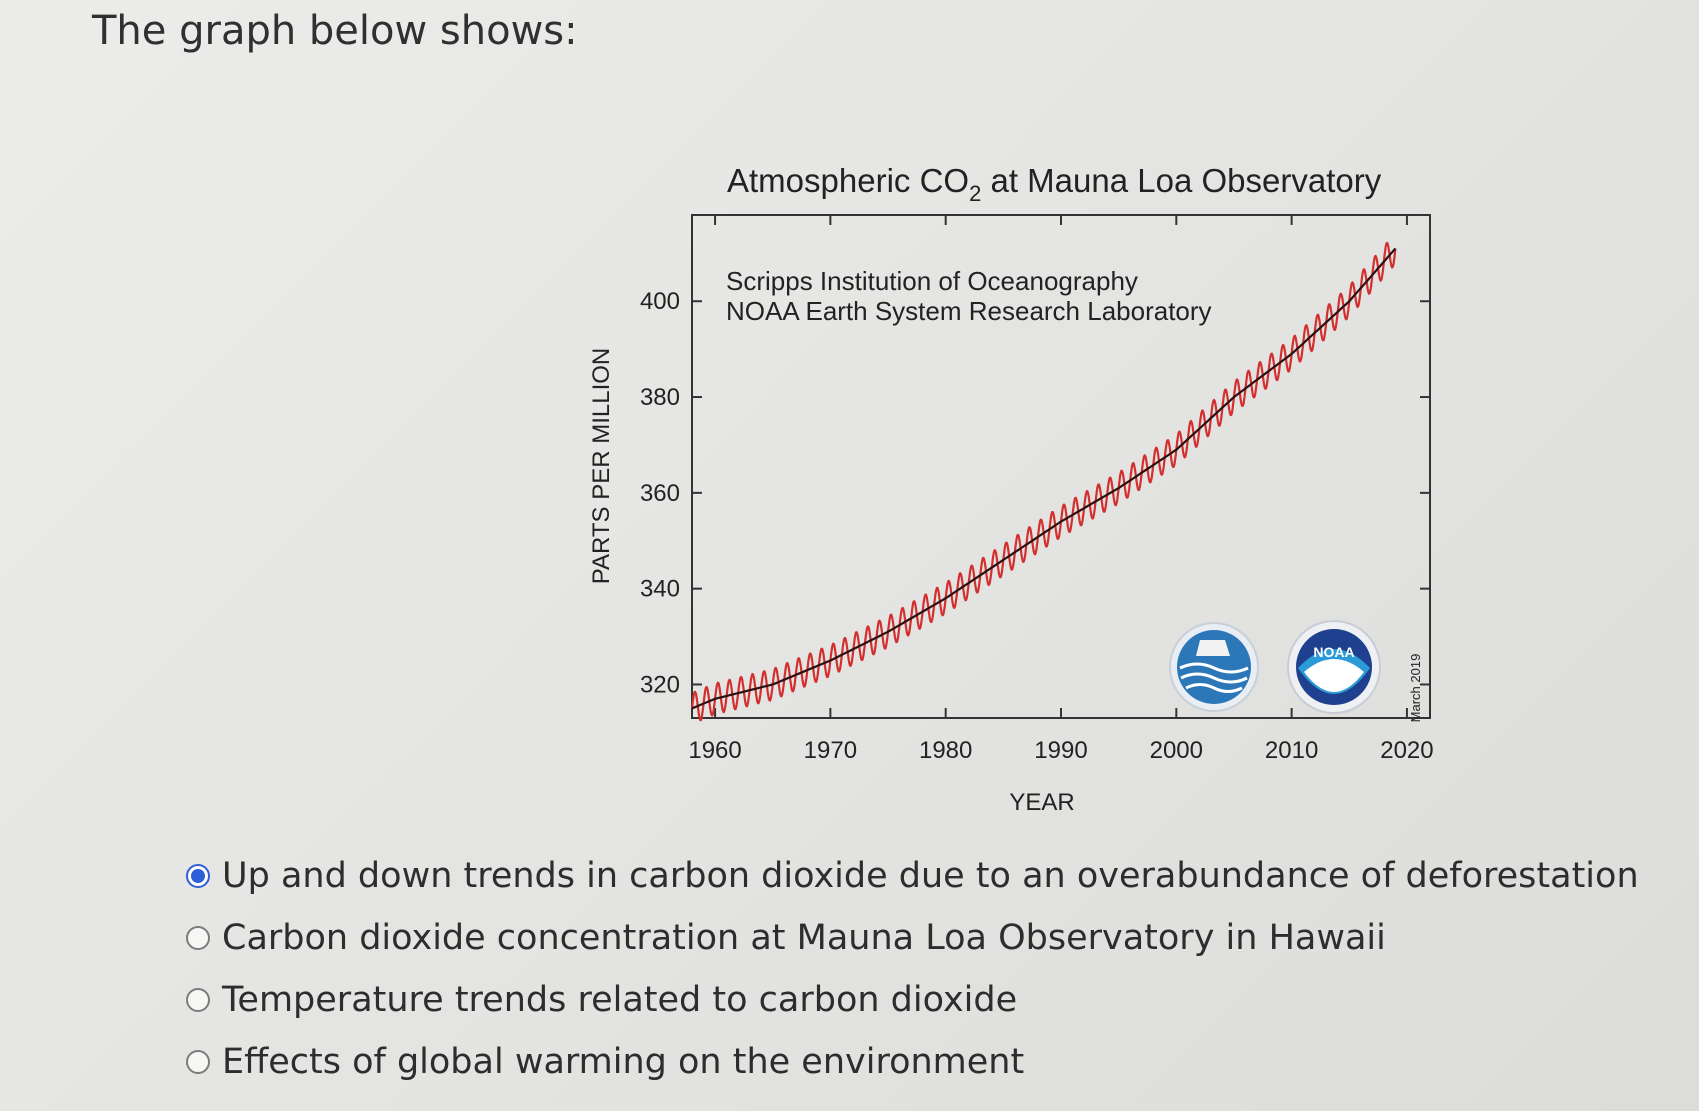 This screenshot has width=1699, height=1111. Describe the element at coordinates (1415, 688) in the screenshot. I see `date-note: March 2019` at that location.